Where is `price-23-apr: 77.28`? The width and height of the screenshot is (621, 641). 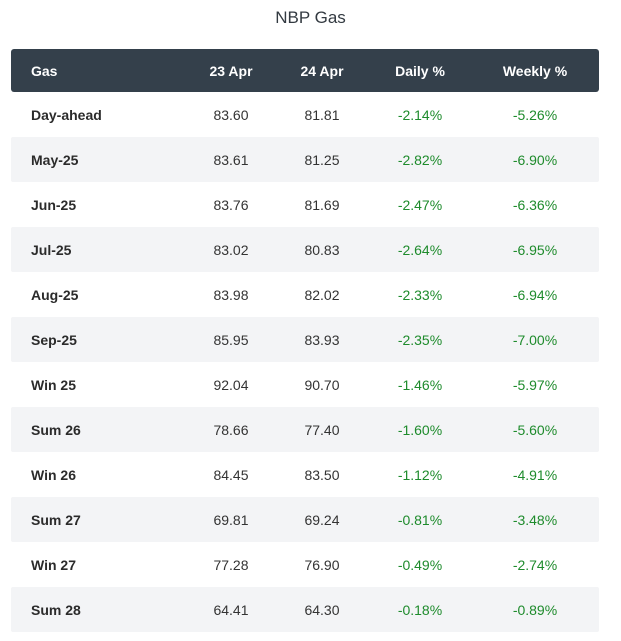
price-23-apr: 77.28 is located at coordinates (231, 564).